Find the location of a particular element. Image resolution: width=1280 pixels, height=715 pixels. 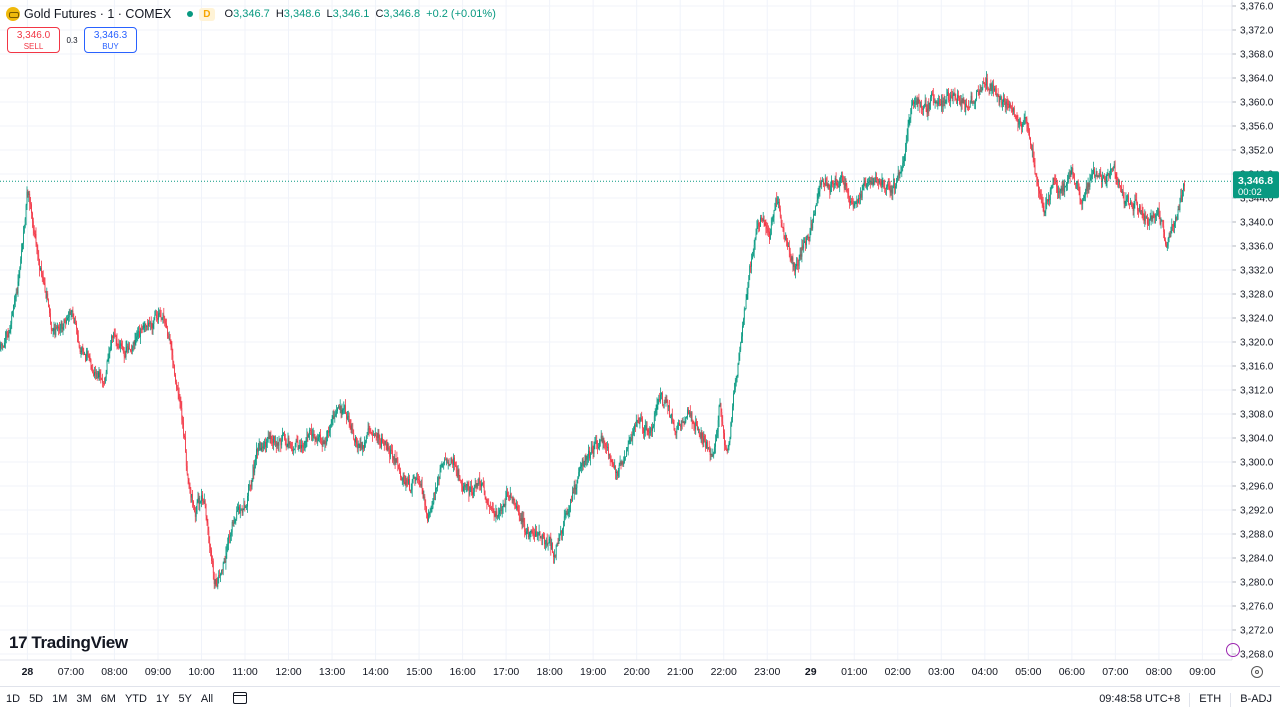

y-tick-label: 3,324.0 is located at coordinates (1257, 319).